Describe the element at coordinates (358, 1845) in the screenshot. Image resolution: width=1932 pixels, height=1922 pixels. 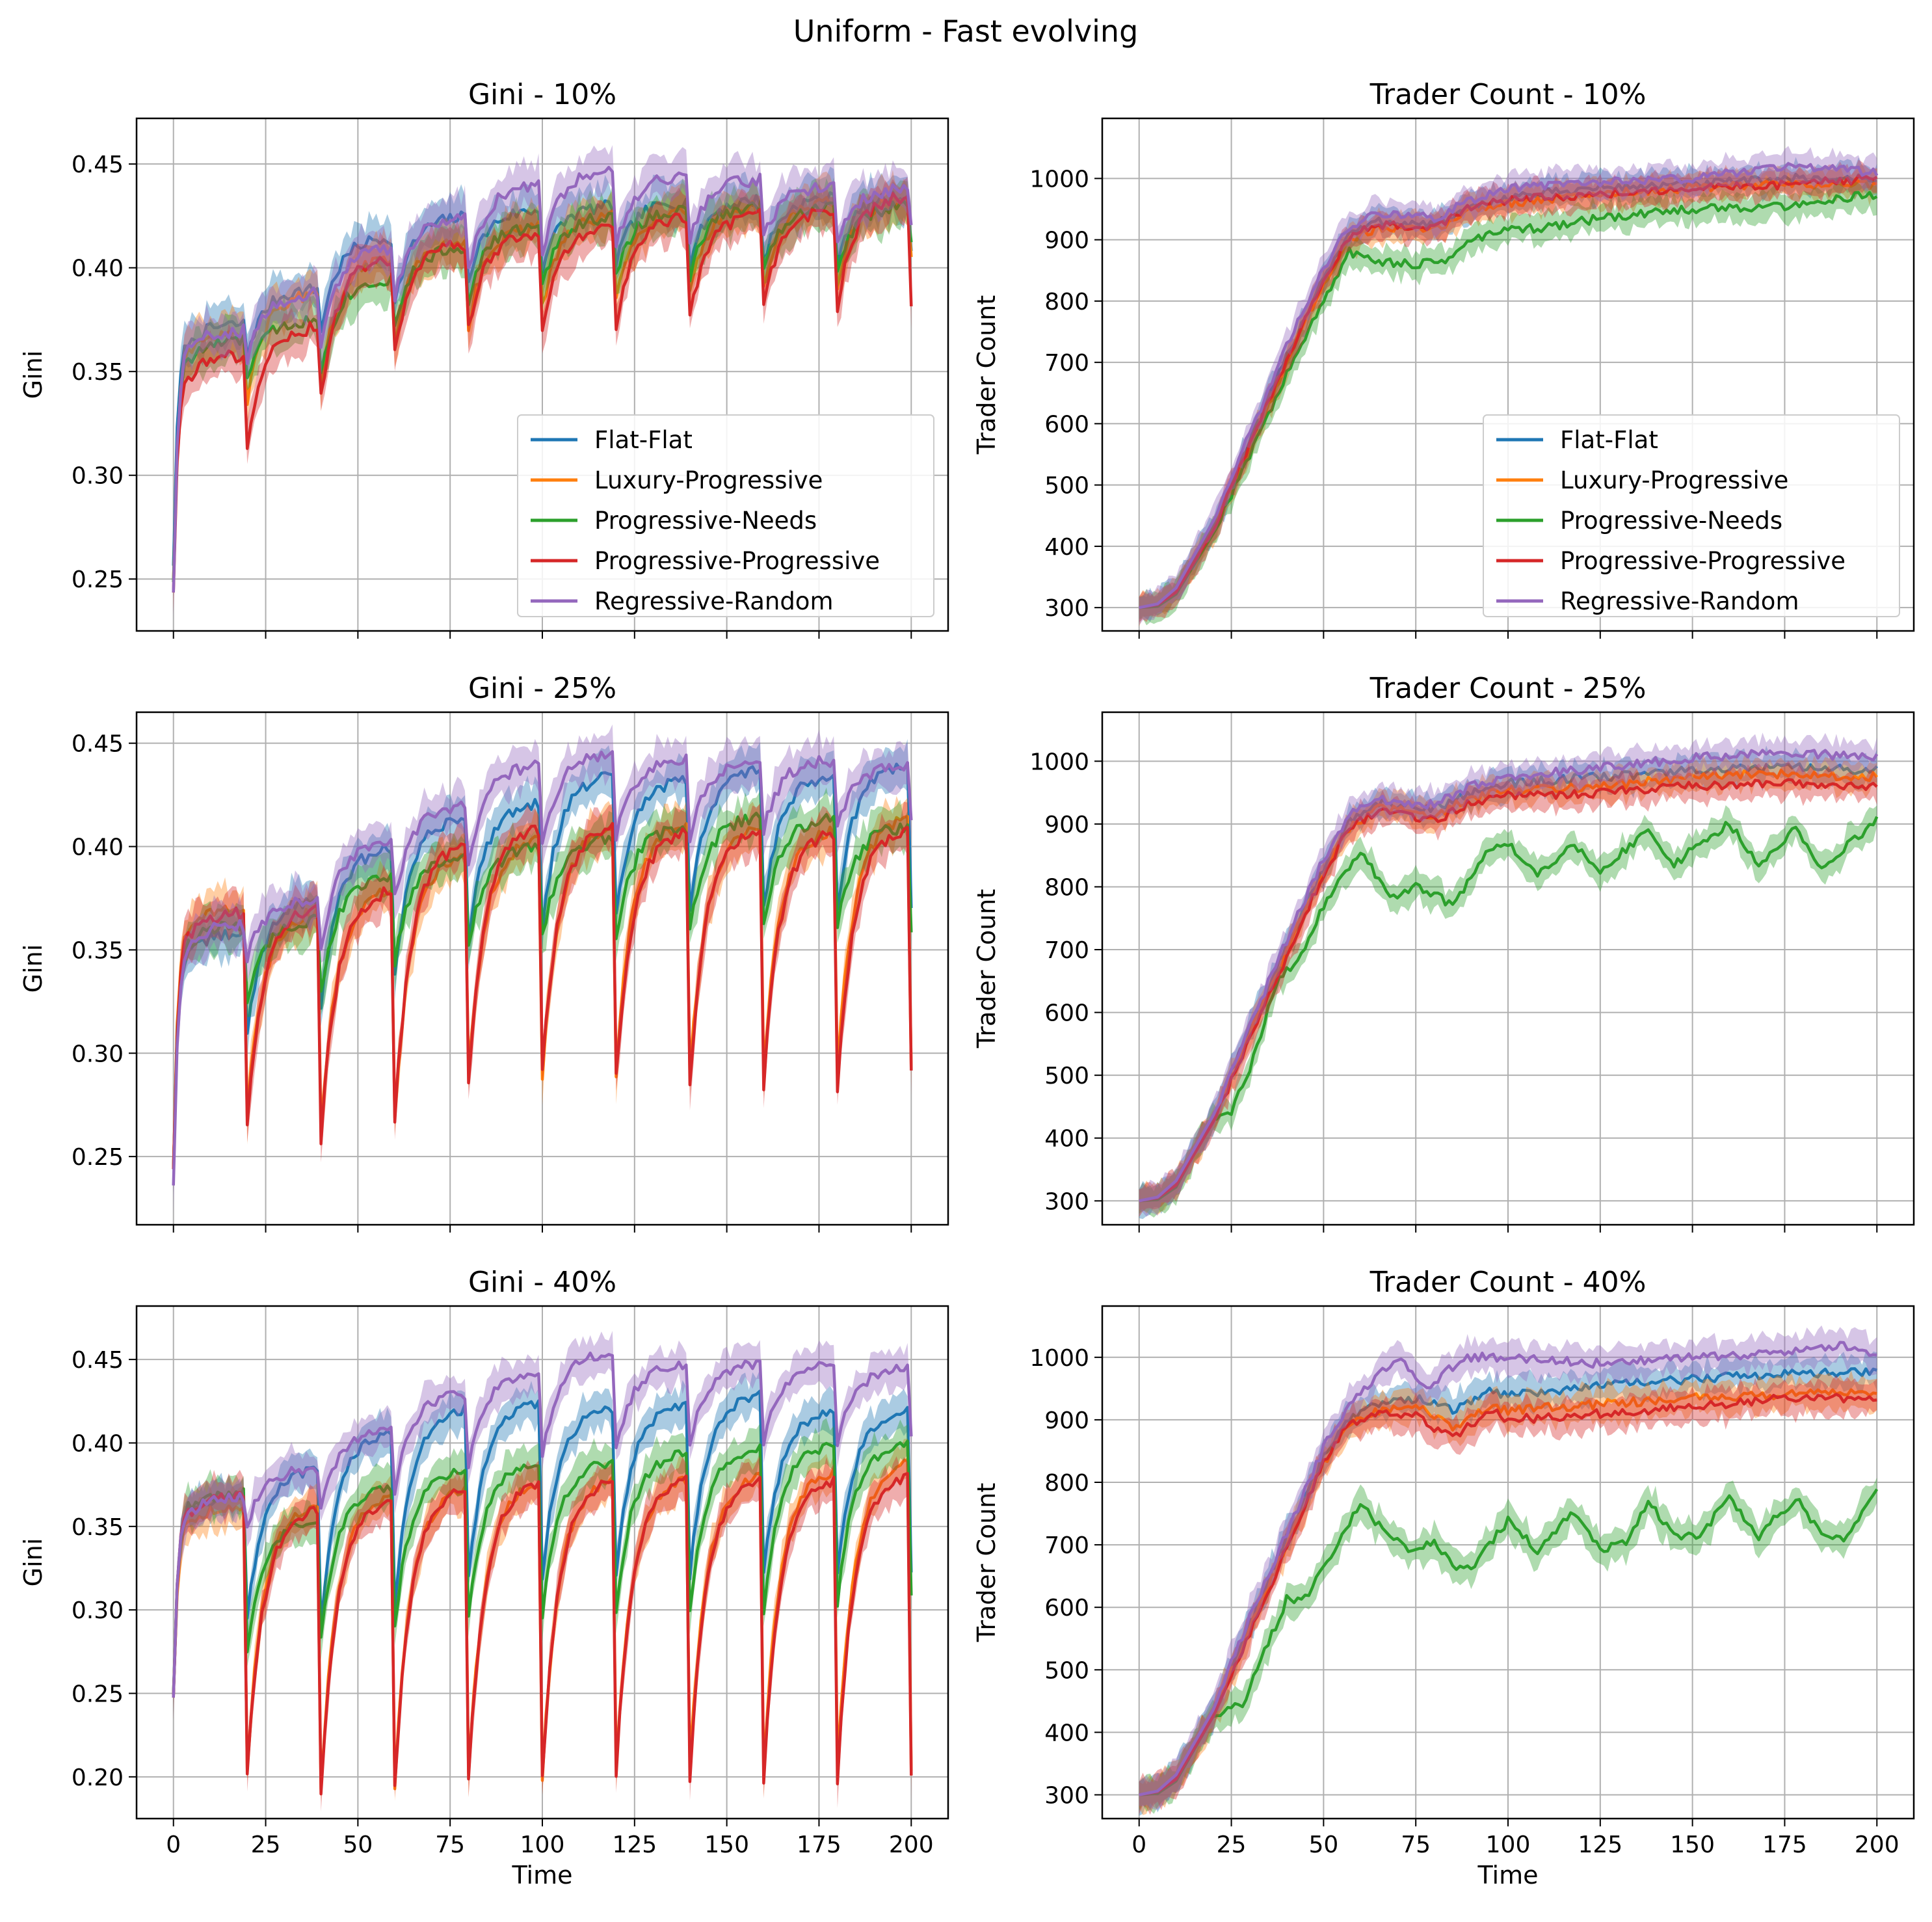
I see `x-tick-label: 50` at that location.